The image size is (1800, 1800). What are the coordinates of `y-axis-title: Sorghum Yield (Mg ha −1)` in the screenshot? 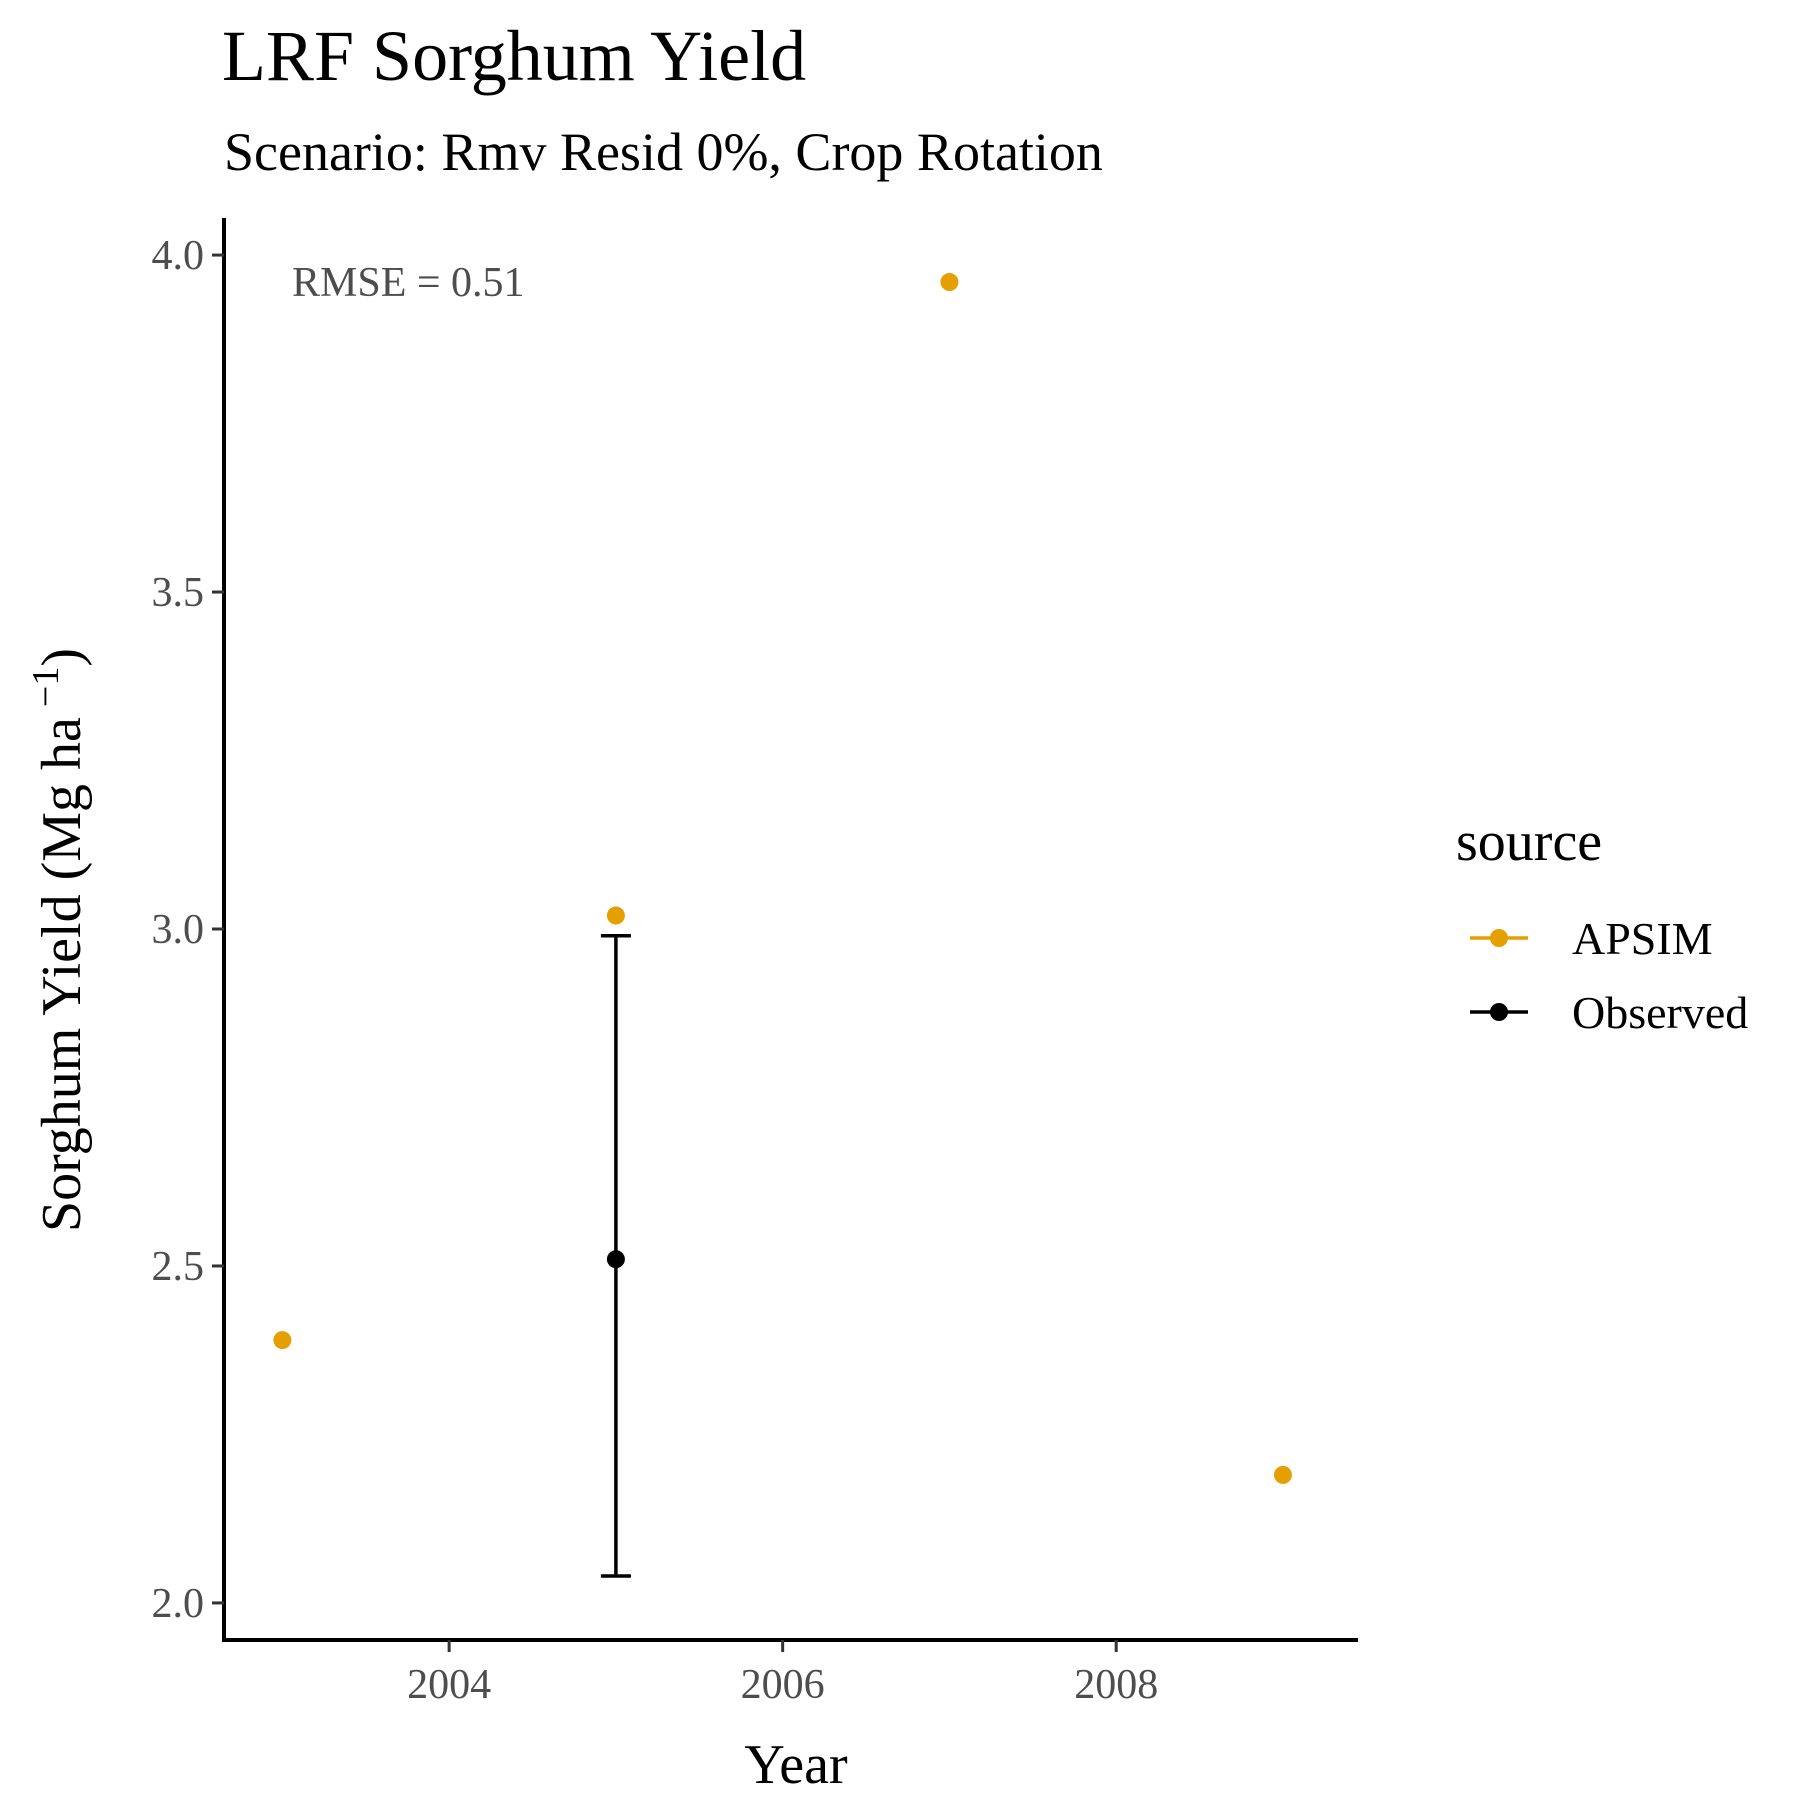 It's located at (59, 940).